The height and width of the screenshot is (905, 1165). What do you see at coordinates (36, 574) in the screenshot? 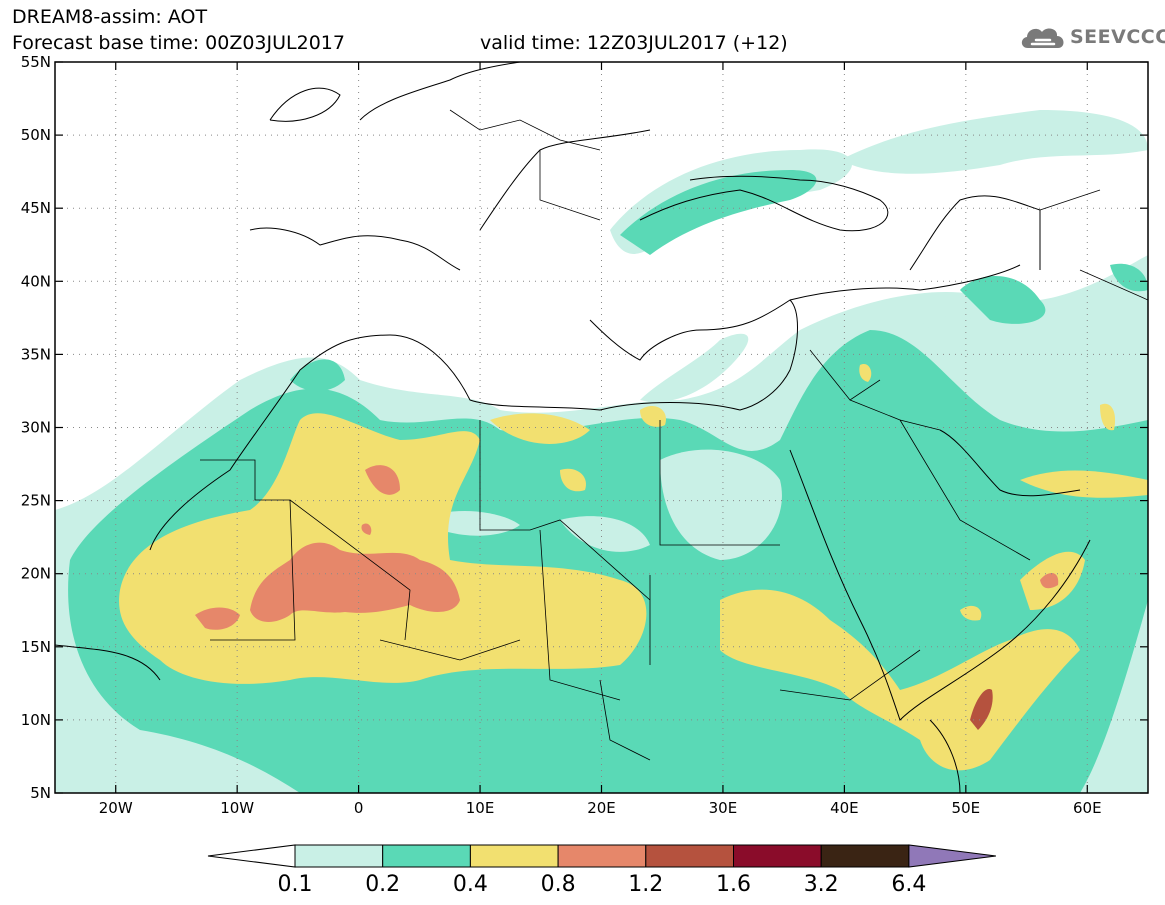
I see `lat-tick-label: 20N` at bounding box center [36, 574].